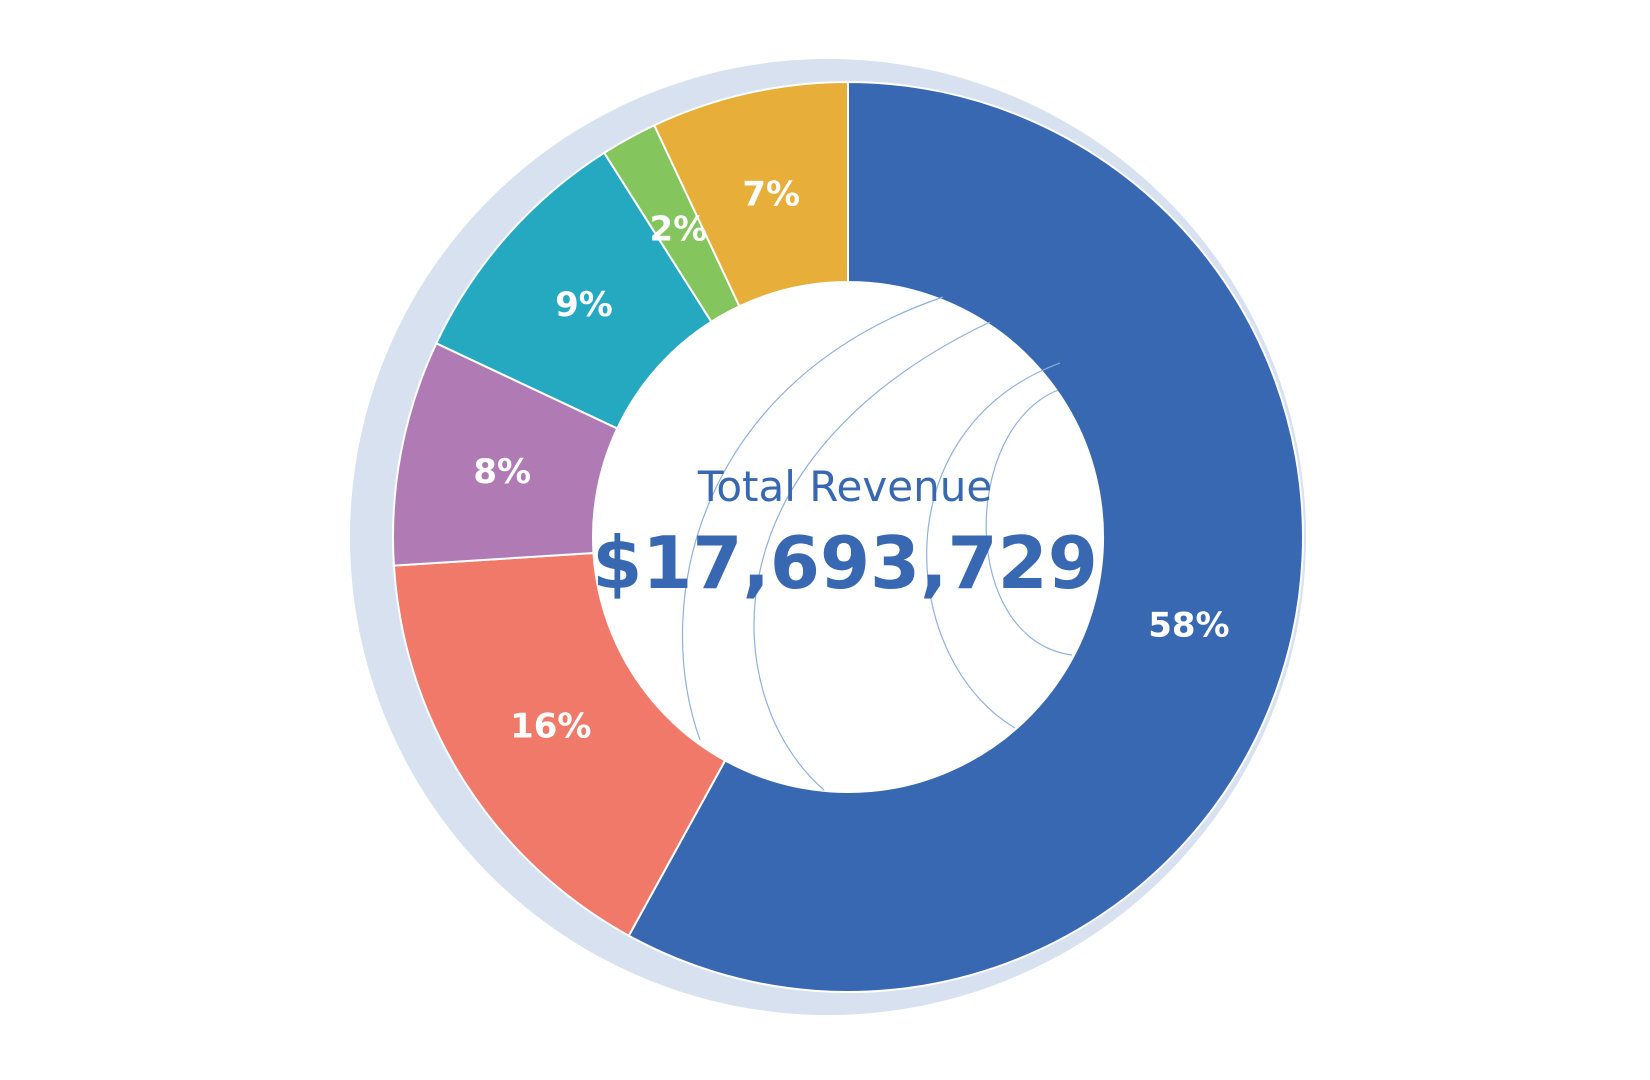 The image size is (1650, 1080). Describe the element at coordinates (550, 727) in the screenshot. I see `slice-label-1: 16%` at that location.